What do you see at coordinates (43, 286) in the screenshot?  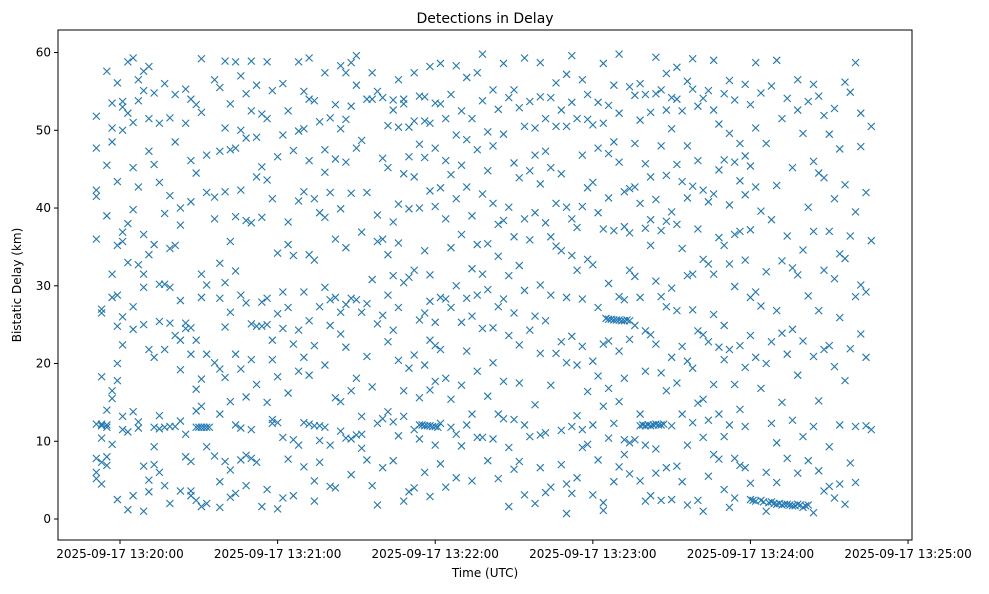 I see `y-tick-label: 30` at bounding box center [43, 286].